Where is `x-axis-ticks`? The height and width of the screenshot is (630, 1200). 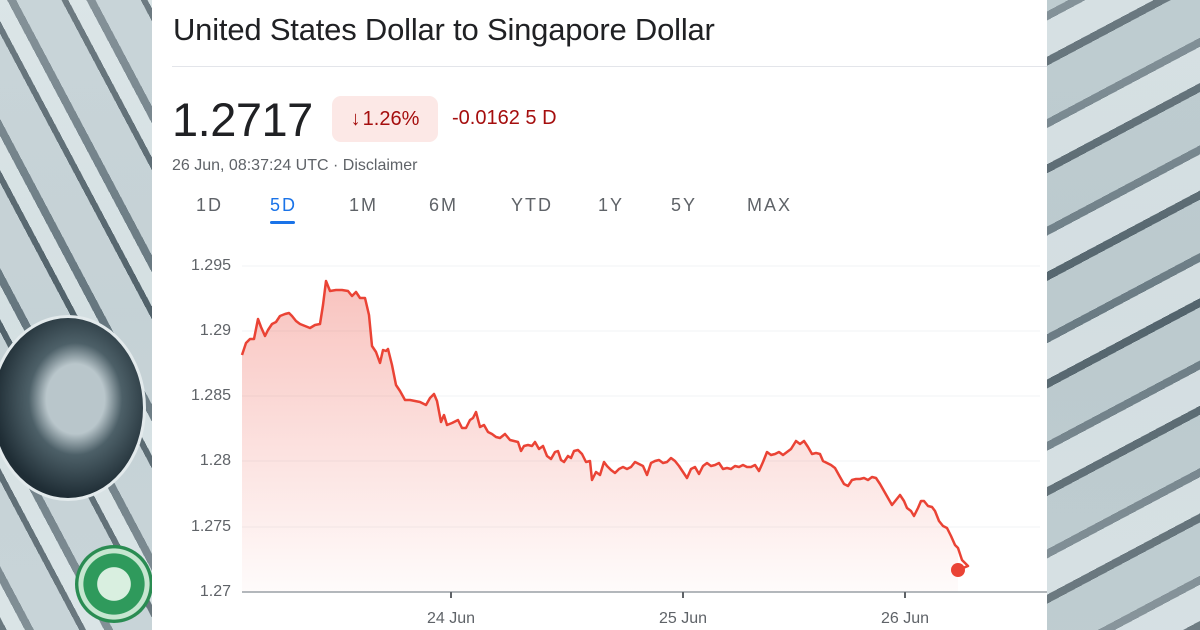 x-axis-ticks is located at coordinates (678, 595).